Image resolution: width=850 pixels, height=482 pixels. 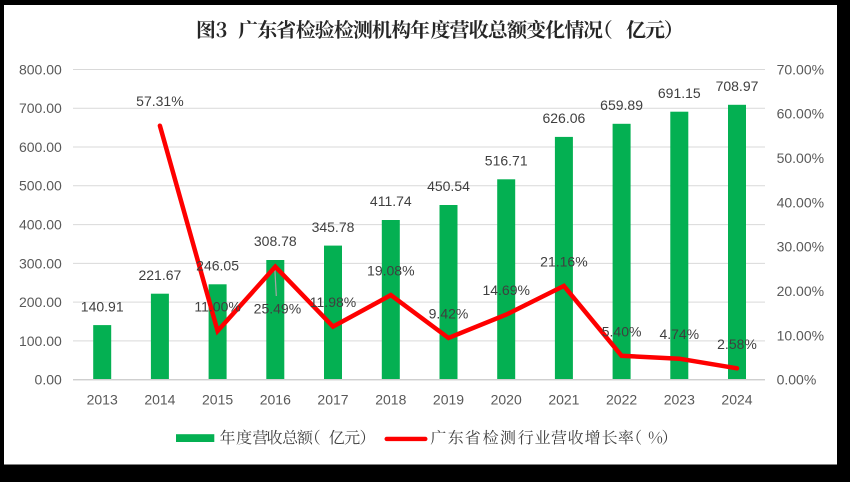 I want to click on svg-text: 10.00%, so click(x=800, y=335).